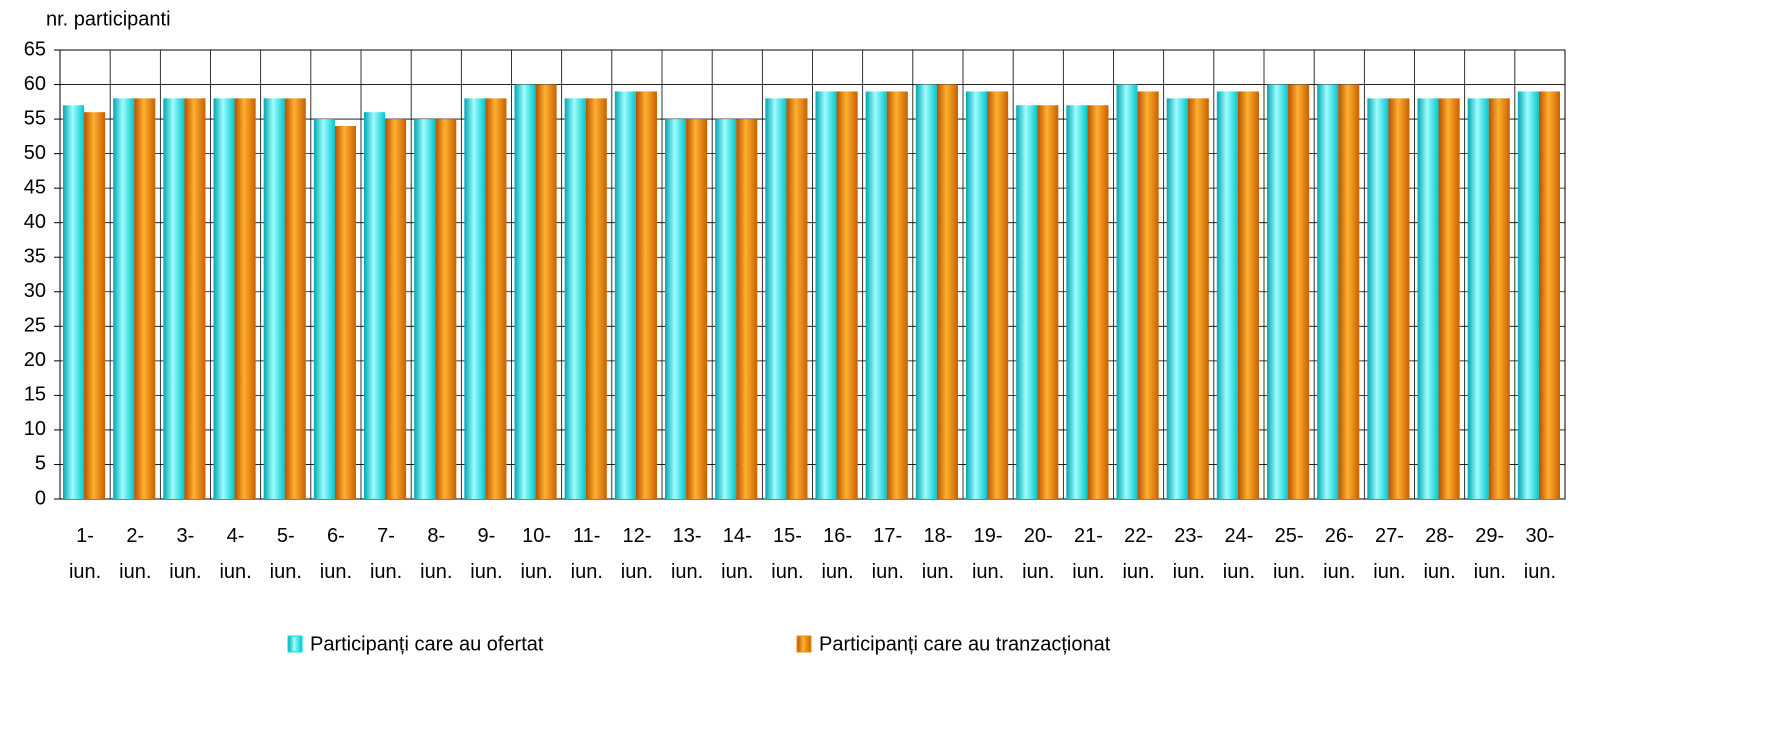 This screenshot has height=745, width=1767. What do you see at coordinates (35, 291) in the screenshot?
I see `y-tick-label: 30` at bounding box center [35, 291].